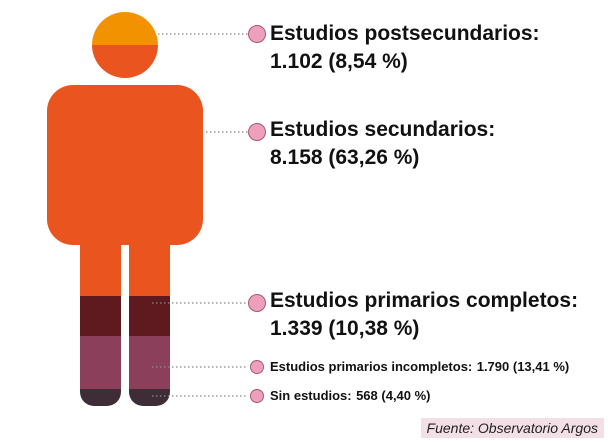 Image resolution: width=608 pixels, height=442 pixels. I want to click on label-name: Sin estudios:, so click(311, 395).